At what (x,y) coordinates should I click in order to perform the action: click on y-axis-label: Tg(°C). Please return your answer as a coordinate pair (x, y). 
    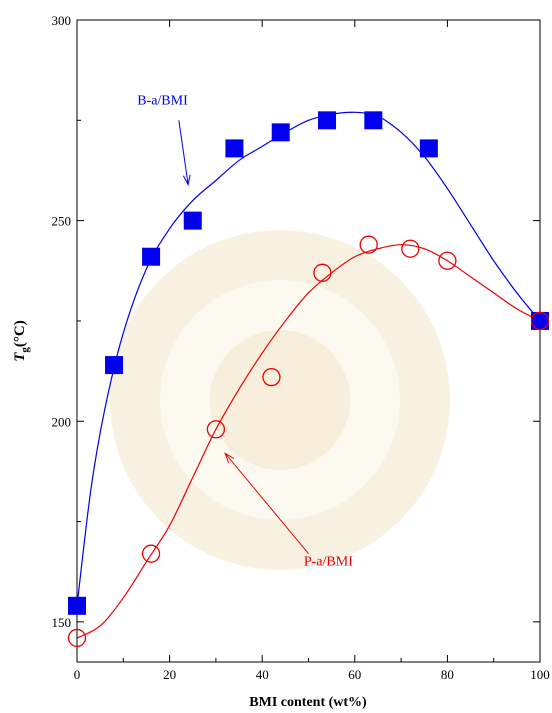
    Looking at the image, I should click on (21, 341).